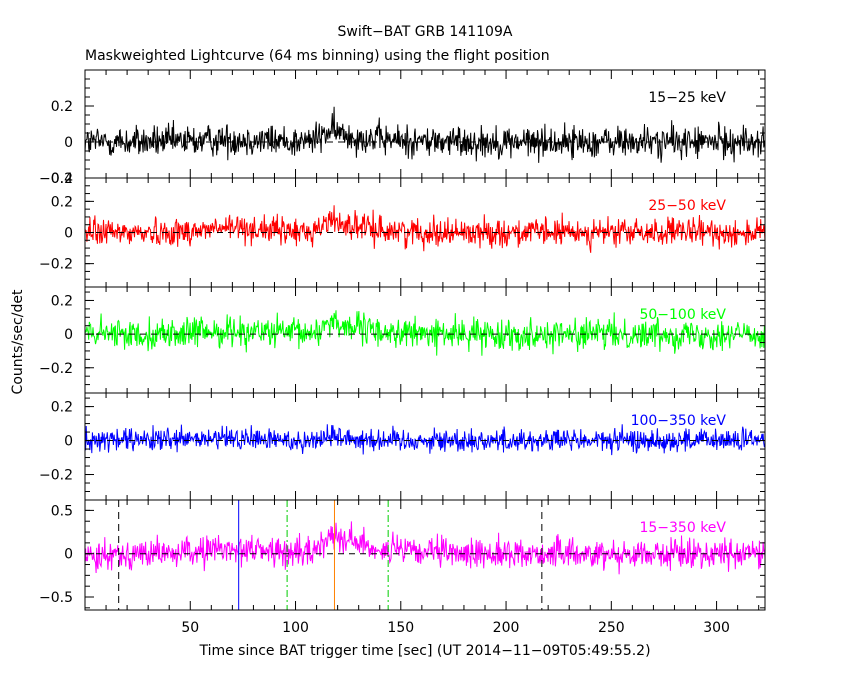  Describe the element at coordinates (716, 628) in the screenshot. I see `x-tick-label: 300` at that location.